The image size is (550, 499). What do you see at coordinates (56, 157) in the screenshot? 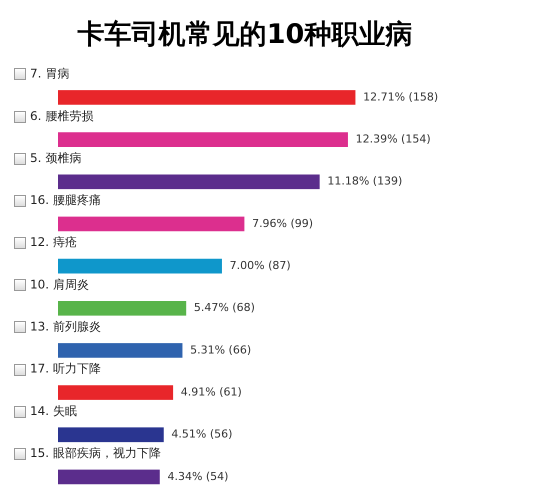
I see `y-tick-label: 5. 颈椎病` at bounding box center [56, 157].